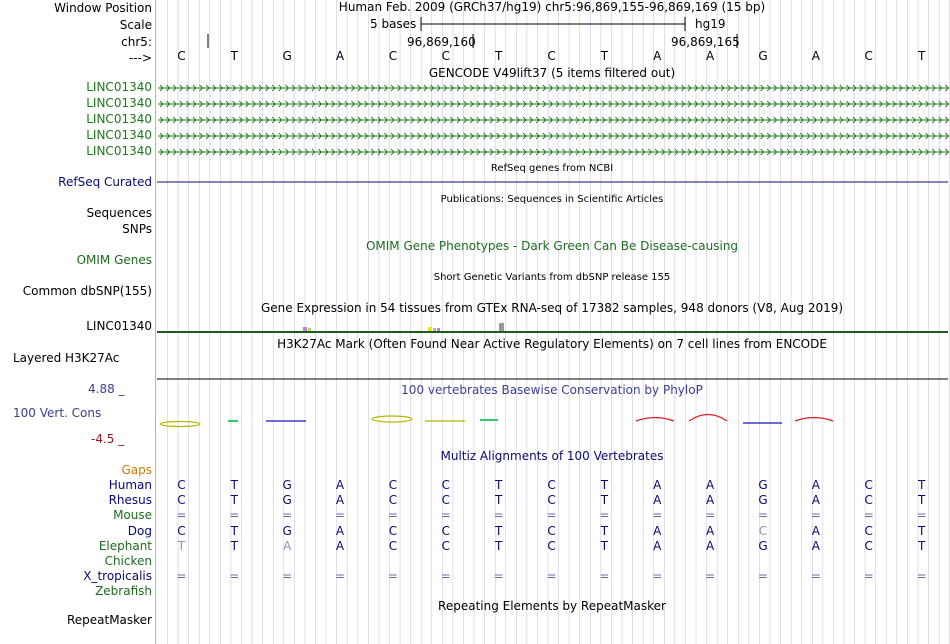 Image resolution: width=950 pixels, height=644 pixels. Describe the element at coordinates (125, 545) in the screenshot. I see `species-label: Elephant` at that location.